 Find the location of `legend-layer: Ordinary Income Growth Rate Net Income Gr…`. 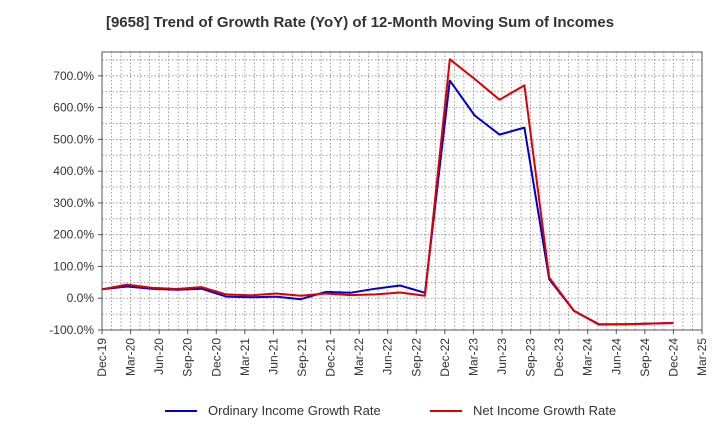

legend-layer: Ordinary Income Growth Rate Net Income Gr… is located at coordinates (390, 410).